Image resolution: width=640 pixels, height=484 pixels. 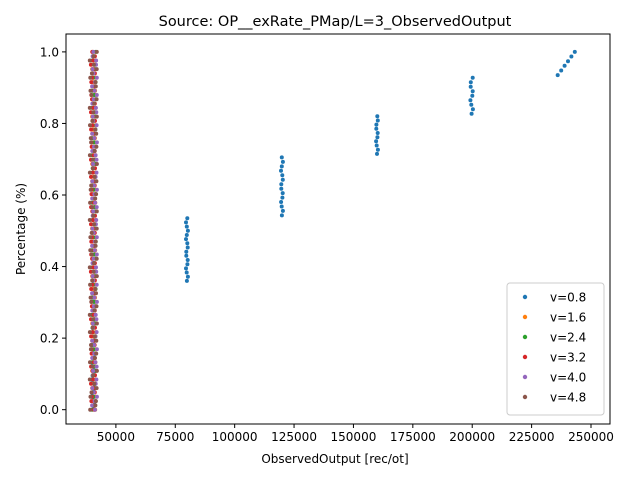 I want to click on y-axis: 0.0 0.2 0.4 0.6 0.8 1.0, so click(x=53, y=231).